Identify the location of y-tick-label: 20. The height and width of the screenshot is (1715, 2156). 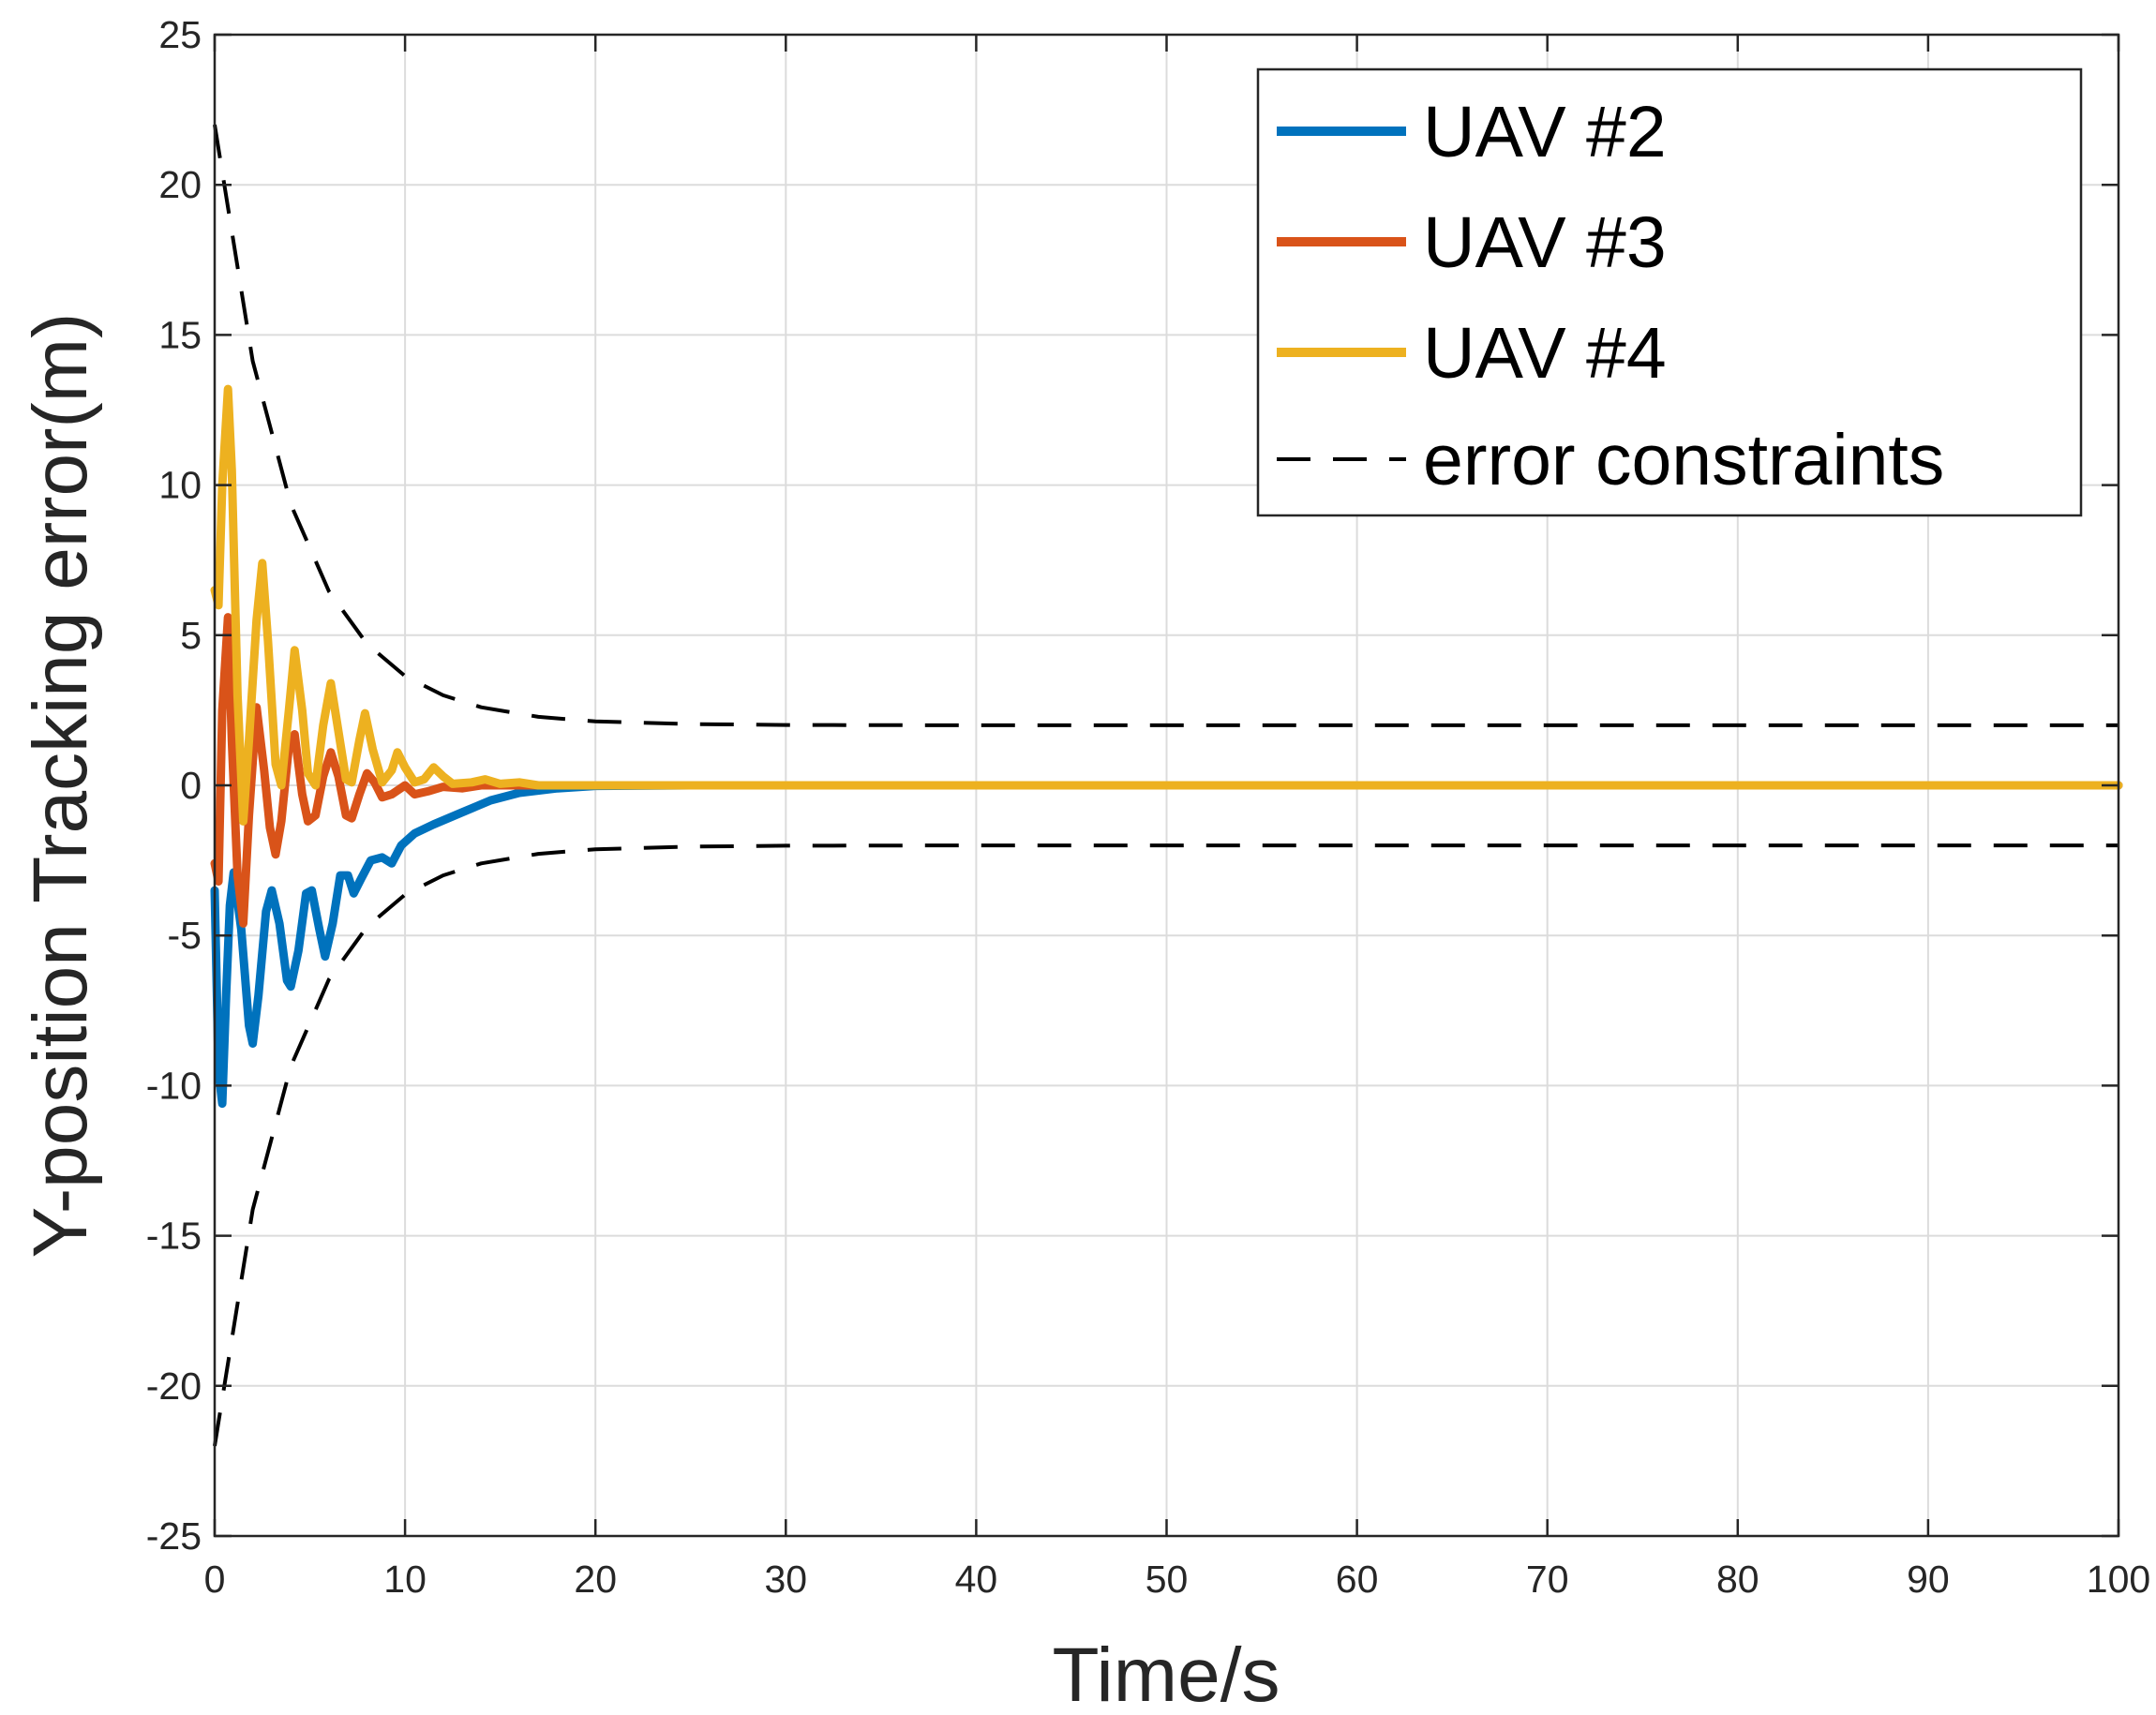
(180, 185).